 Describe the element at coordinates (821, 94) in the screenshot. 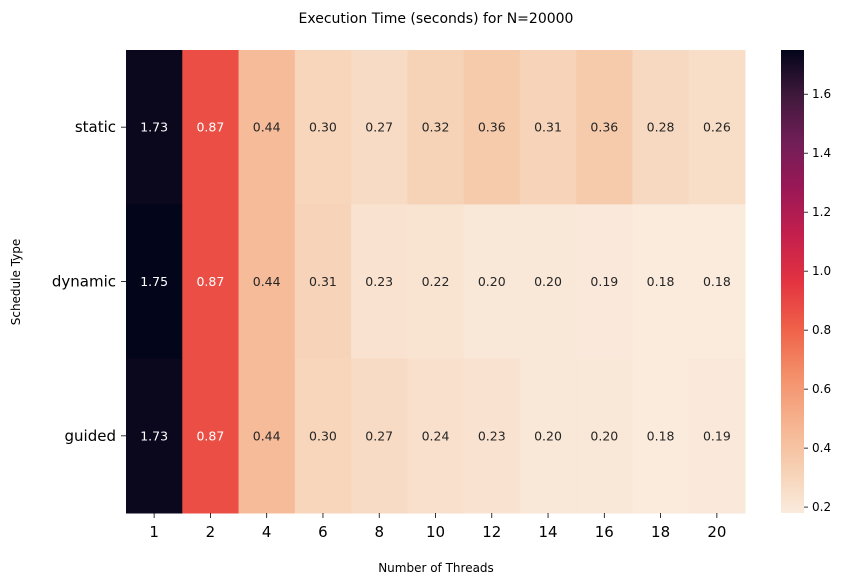

I see `colorbar-tick-label: 1.6` at that location.